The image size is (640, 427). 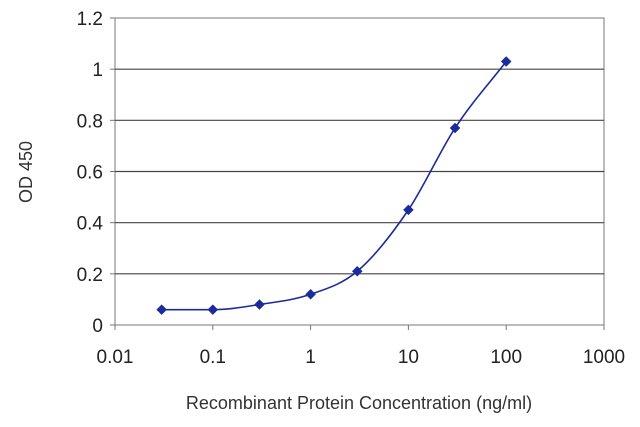 What do you see at coordinates (213, 357) in the screenshot?
I see `x-tick-label: 0.1` at bounding box center [213, 357].